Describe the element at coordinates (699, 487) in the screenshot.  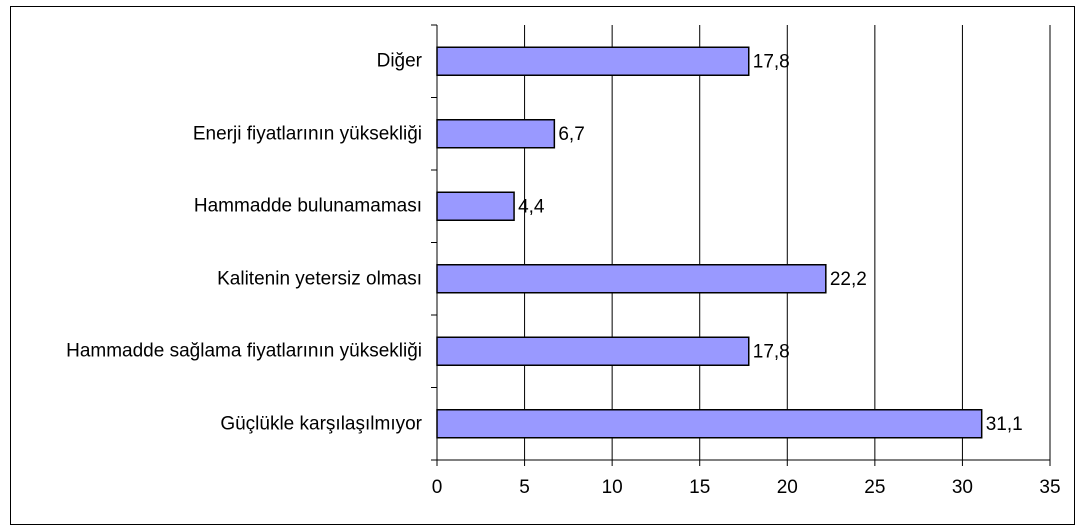
I see `x-tick-label: 15` at that location.